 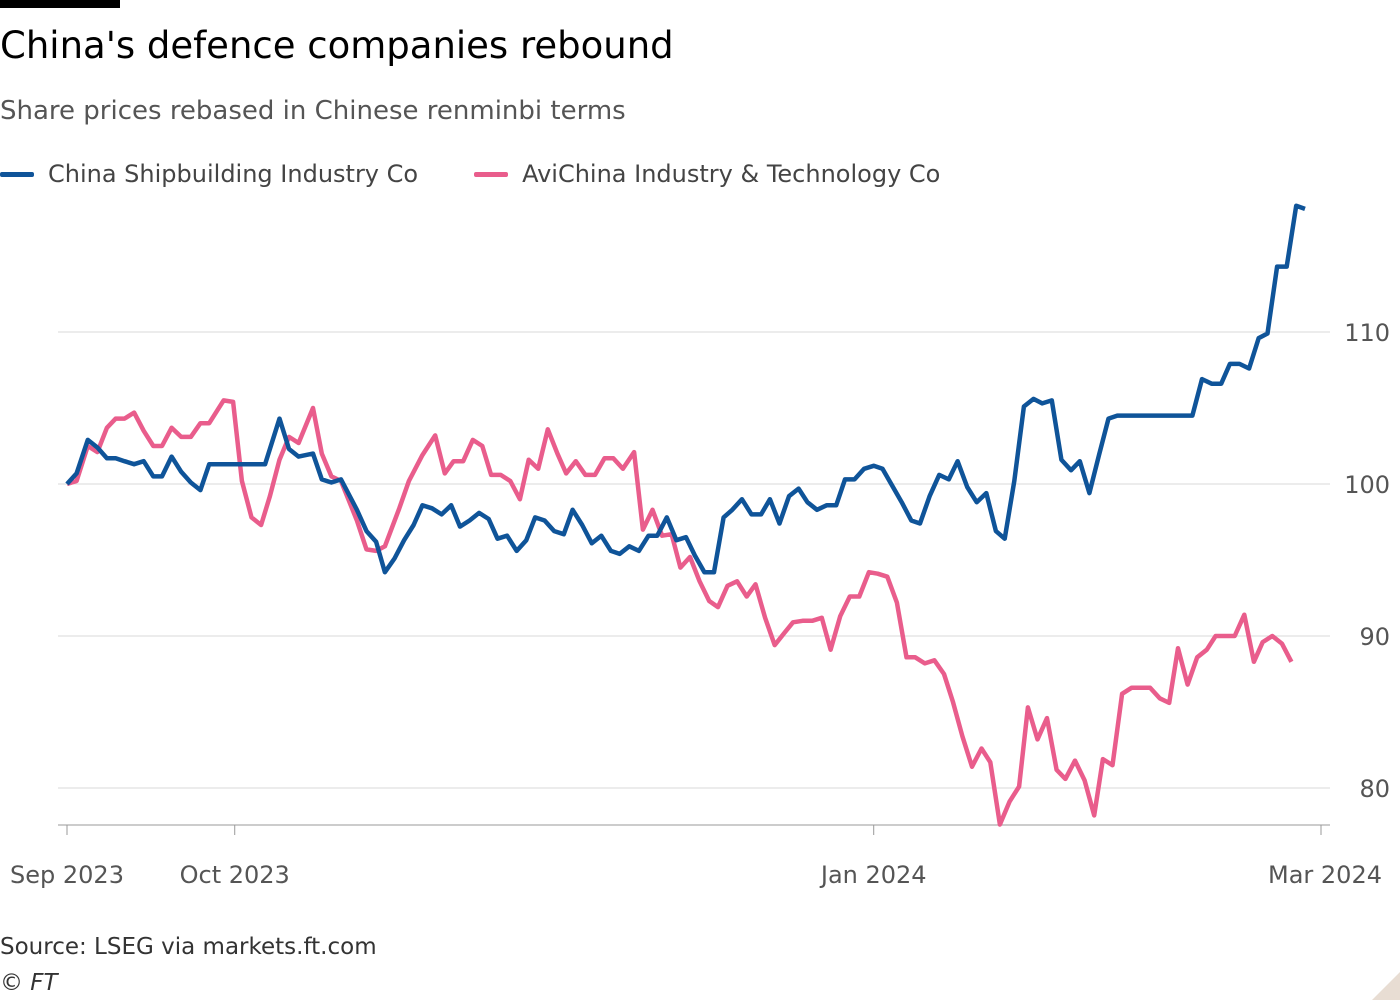 I want to click on y-tick-label-110: 110, so click(x=1367, y=333).